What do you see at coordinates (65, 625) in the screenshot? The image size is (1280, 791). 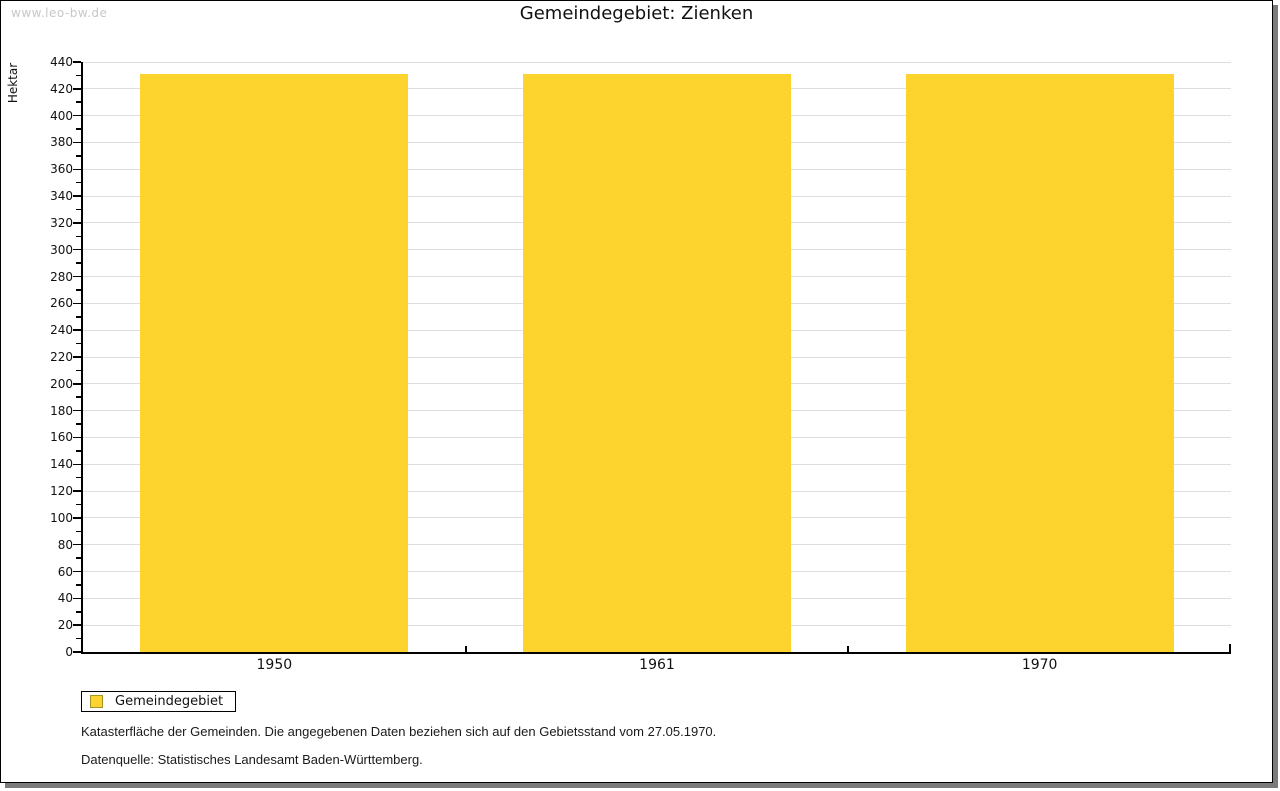 I see `y-axis-tick-label: 20` at bounding box center [65, 625].